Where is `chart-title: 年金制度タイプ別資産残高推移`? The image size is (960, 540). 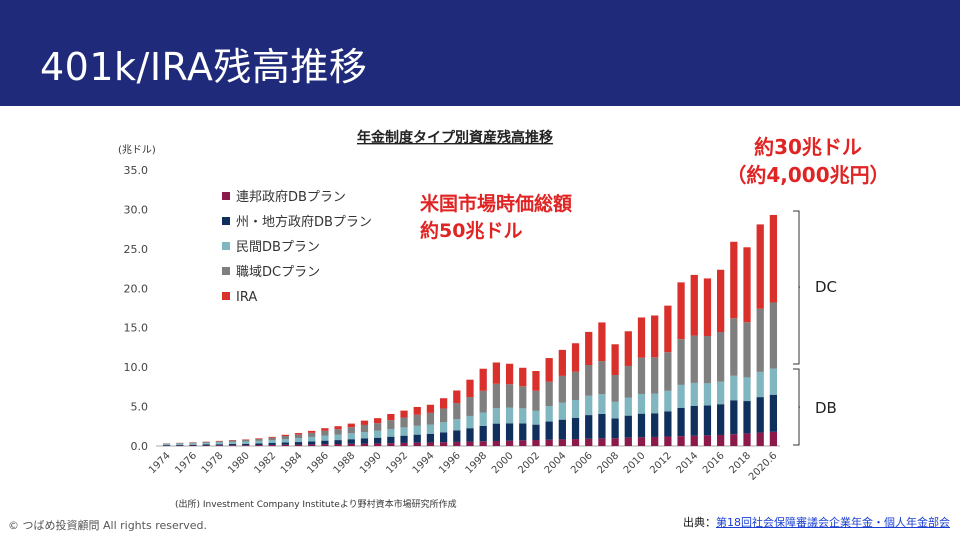
chart-title: 年金制度タイプ別資産残高推移 is located at coordinates (455, 137).